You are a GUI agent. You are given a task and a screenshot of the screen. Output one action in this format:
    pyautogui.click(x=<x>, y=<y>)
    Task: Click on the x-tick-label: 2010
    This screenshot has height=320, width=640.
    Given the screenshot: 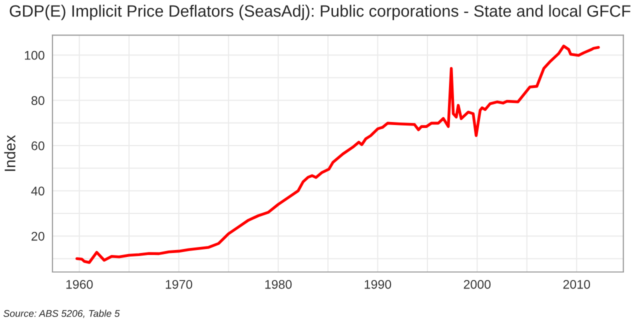 What is the action you would take?
    pyautogui.click(x=576, y=284)
    